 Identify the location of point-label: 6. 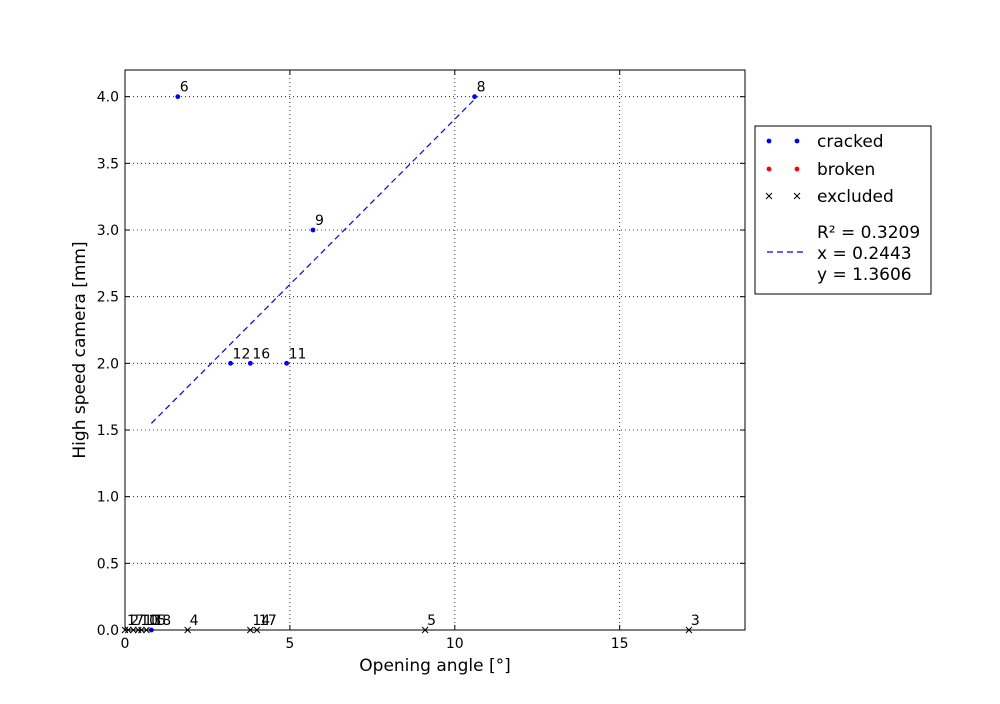
(184, 88).